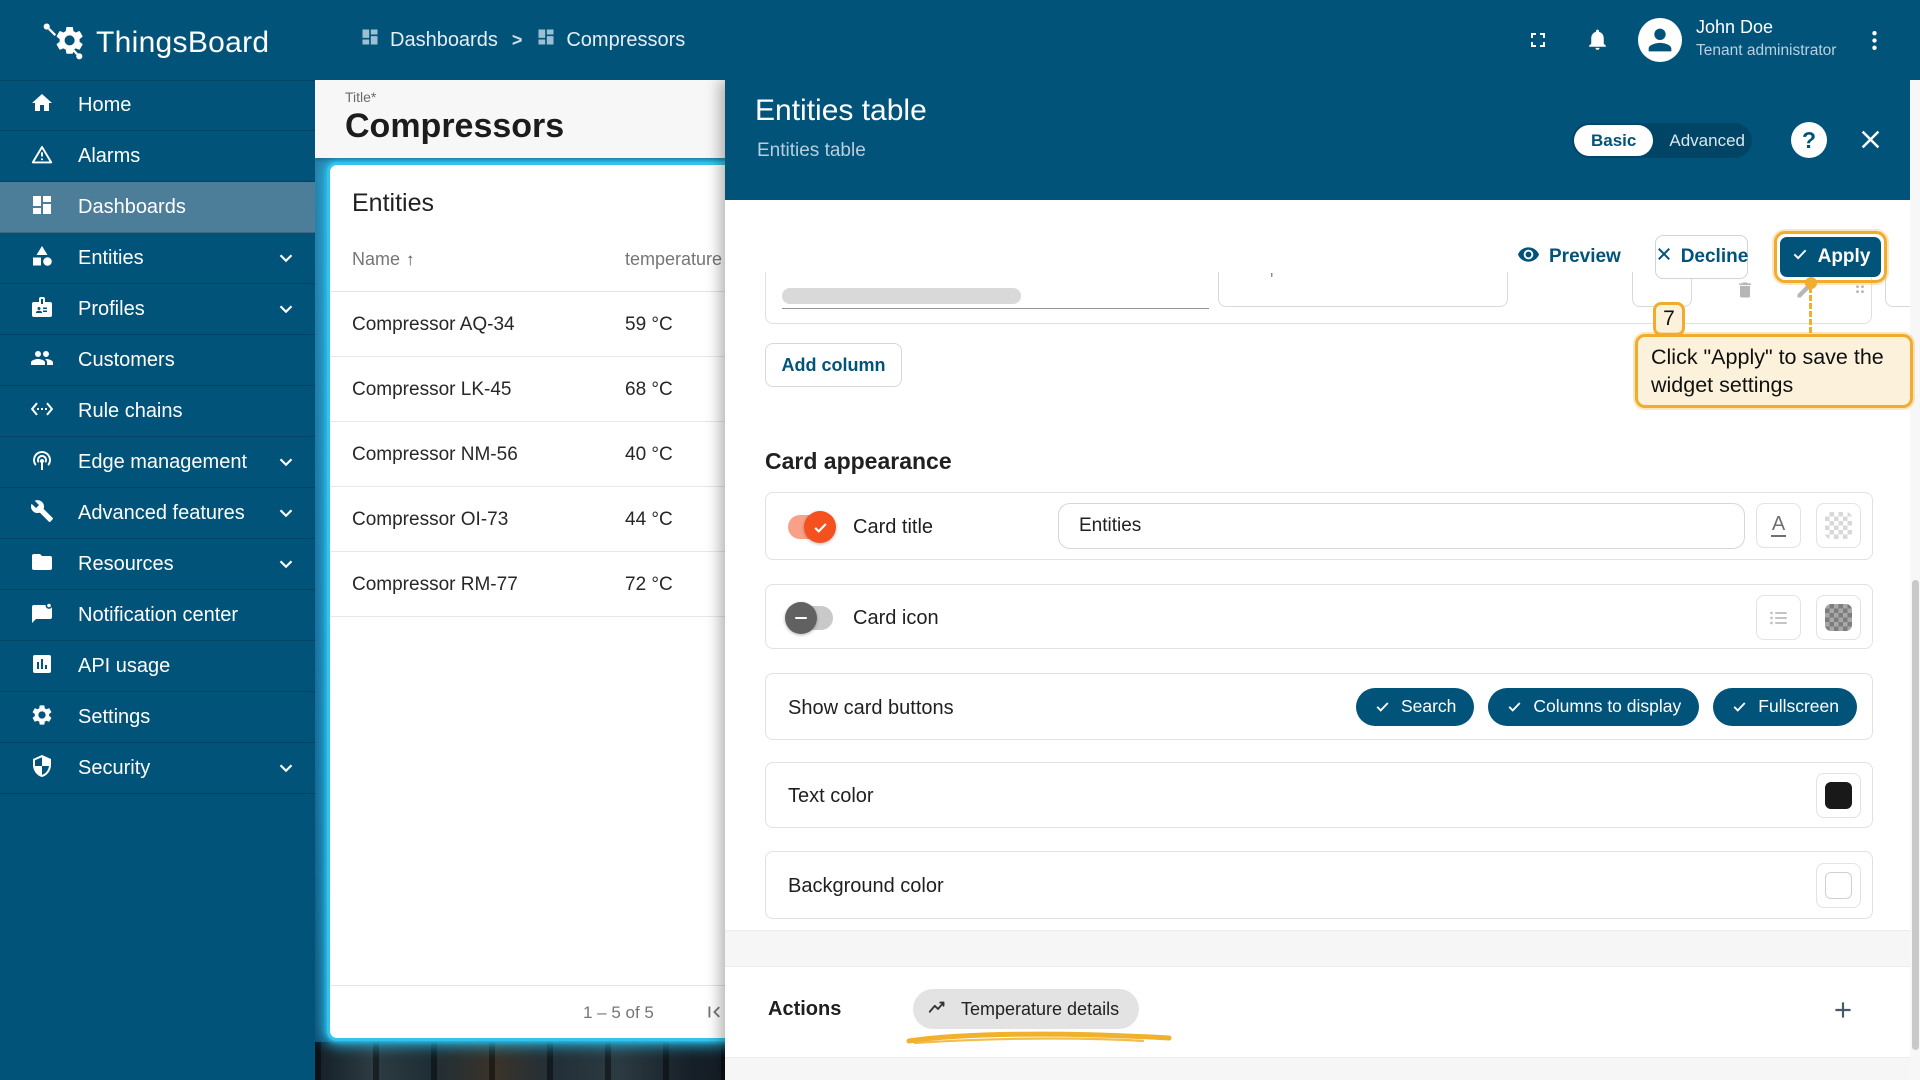  Describe the element at coordinates (618, 1012) in the screenshot. I see `pagination-range: 1 – 5 of 5` at that location.